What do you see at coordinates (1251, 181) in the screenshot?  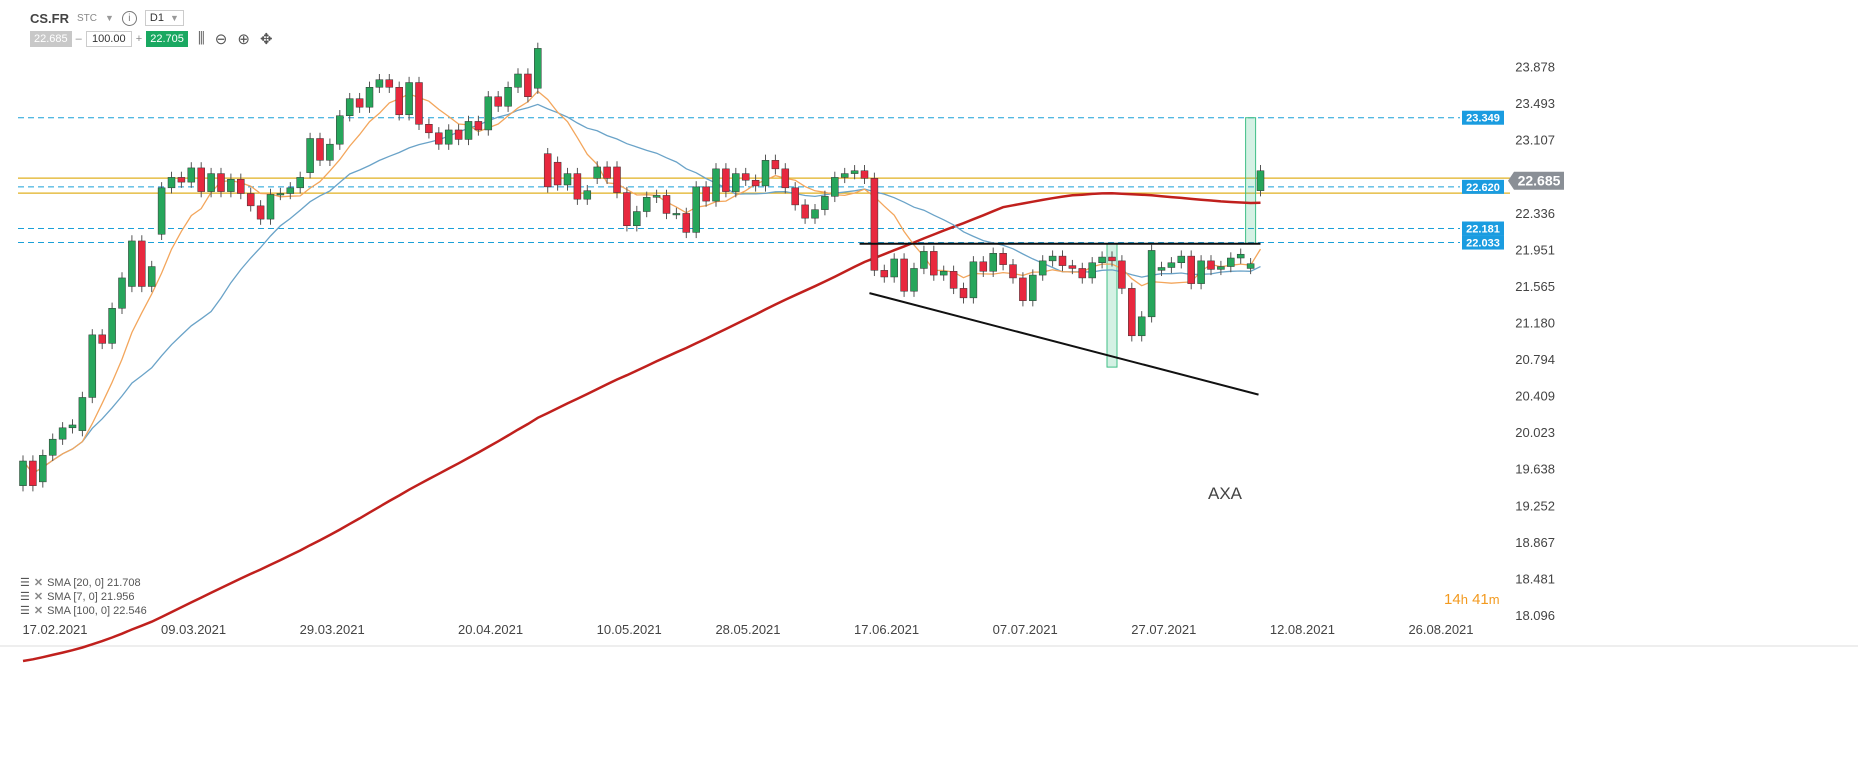 I see `pattern-box` at bounding box center [1251, 181].